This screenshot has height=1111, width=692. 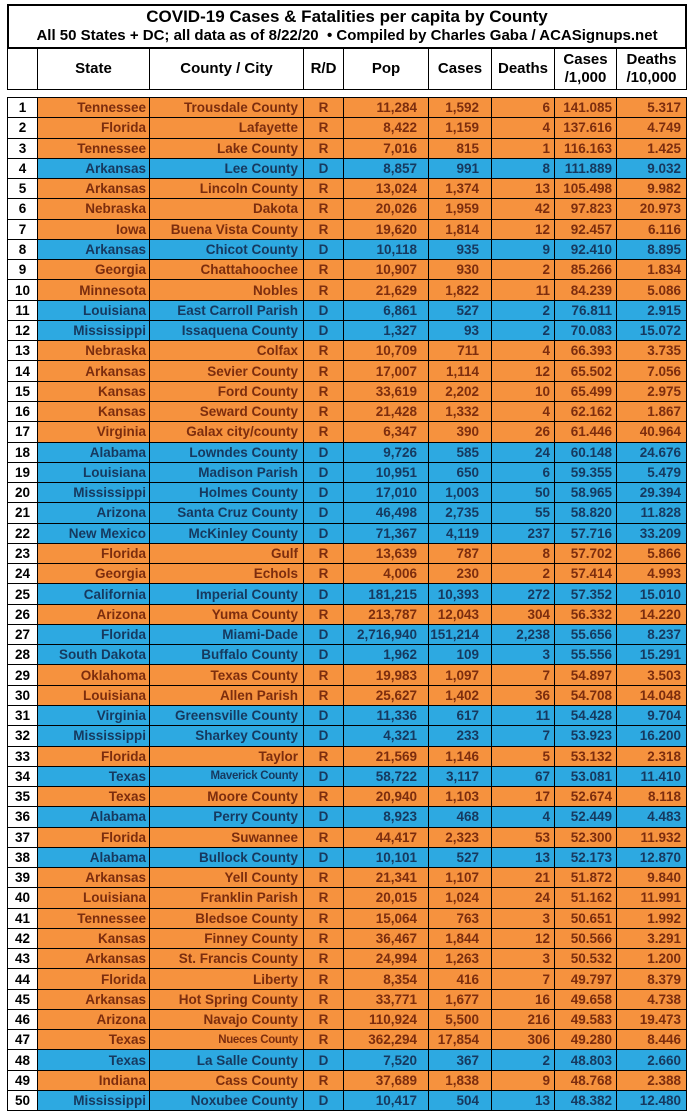 What do you see at coordinates (460, 715) in the screenshot?
I see `cases-cell: 617` at bounding box center [460, 715].